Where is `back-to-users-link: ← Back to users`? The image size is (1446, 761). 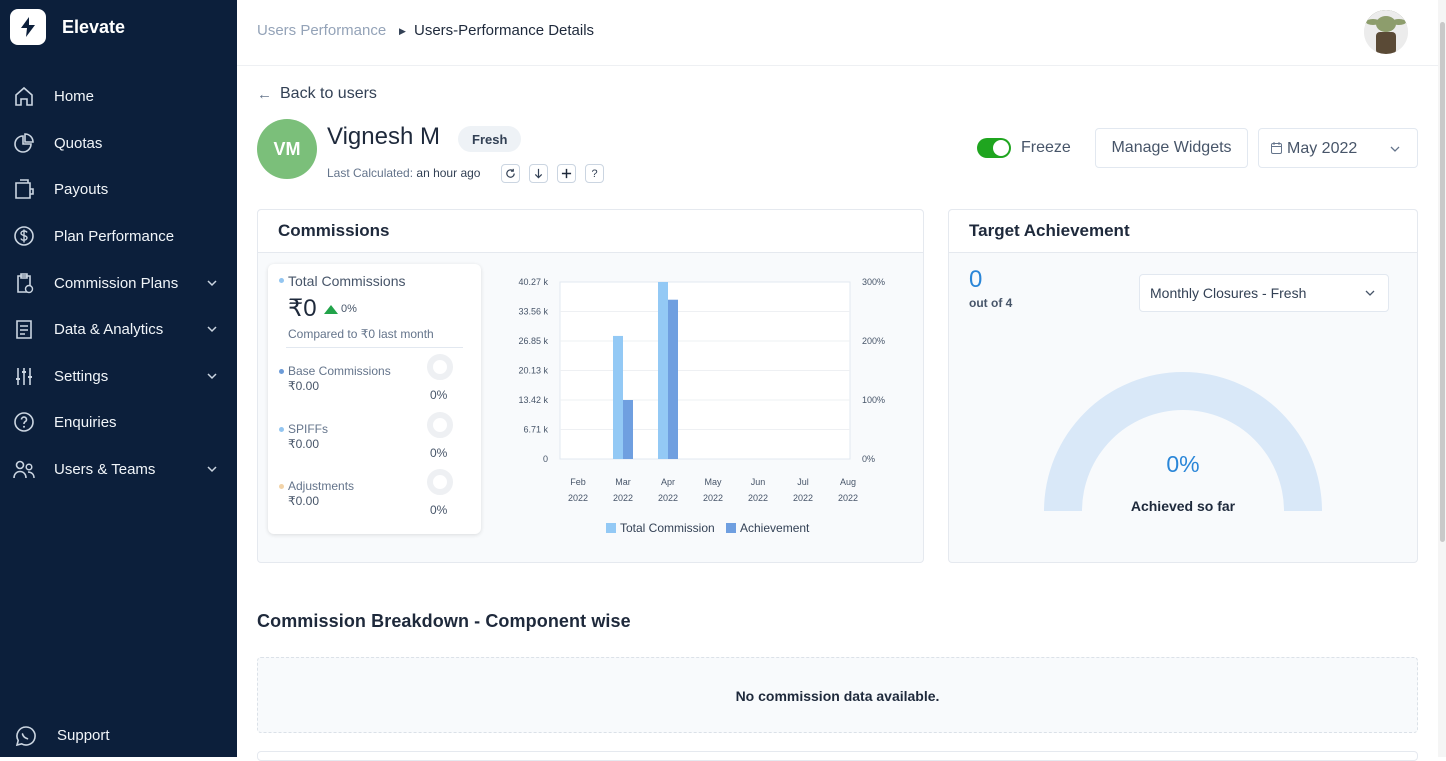
back-to-users-link: ← Back to users is located at coordinates (317, 94).